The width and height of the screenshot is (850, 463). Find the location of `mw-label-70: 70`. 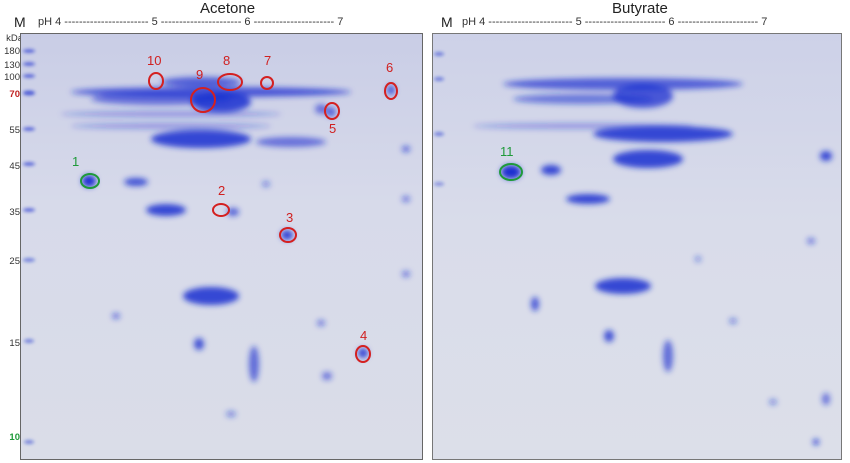

mw-label-70: 70 is located at coordinates (14, 94).